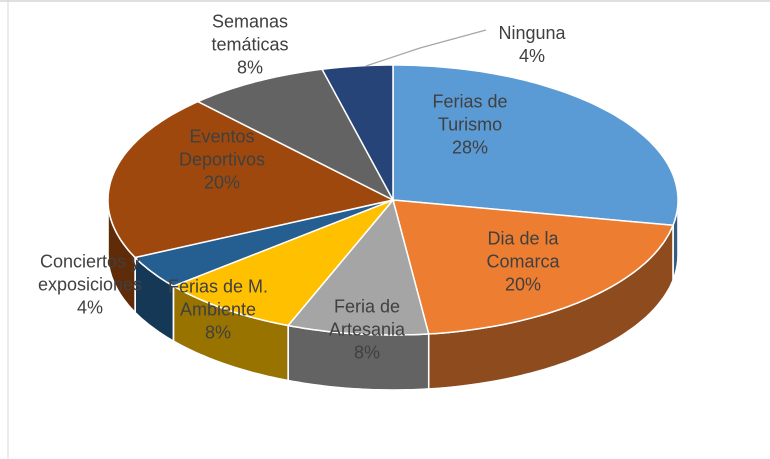 The image size is (770, 459). What do you see at coordinates (426, 48) in the screenshot?
I see `leader-line` at bounding box center [426, 48].